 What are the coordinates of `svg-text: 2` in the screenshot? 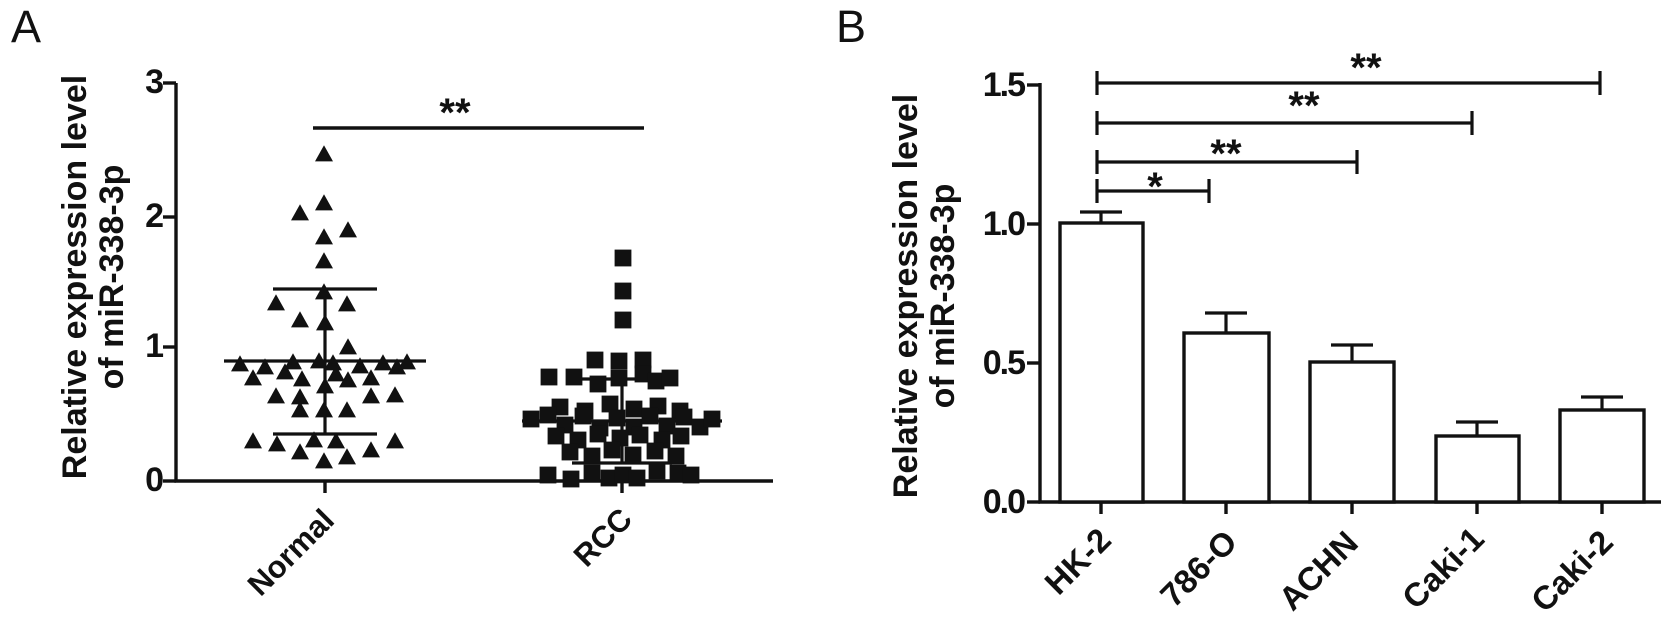 It's located at (154, 216).